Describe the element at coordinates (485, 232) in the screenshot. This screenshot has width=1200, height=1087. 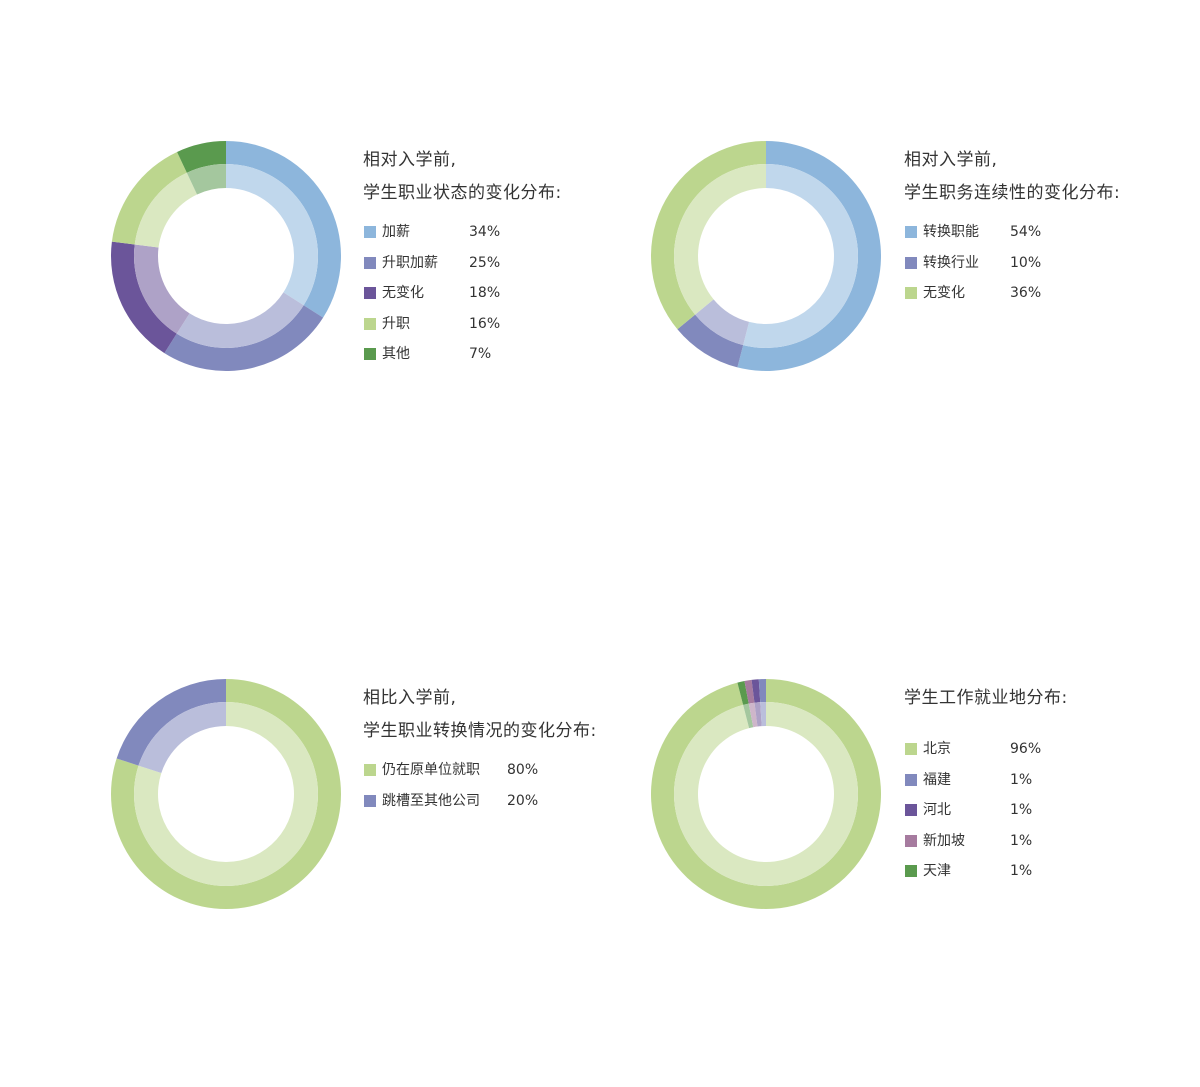
I see `data-label: 34%` at that location.